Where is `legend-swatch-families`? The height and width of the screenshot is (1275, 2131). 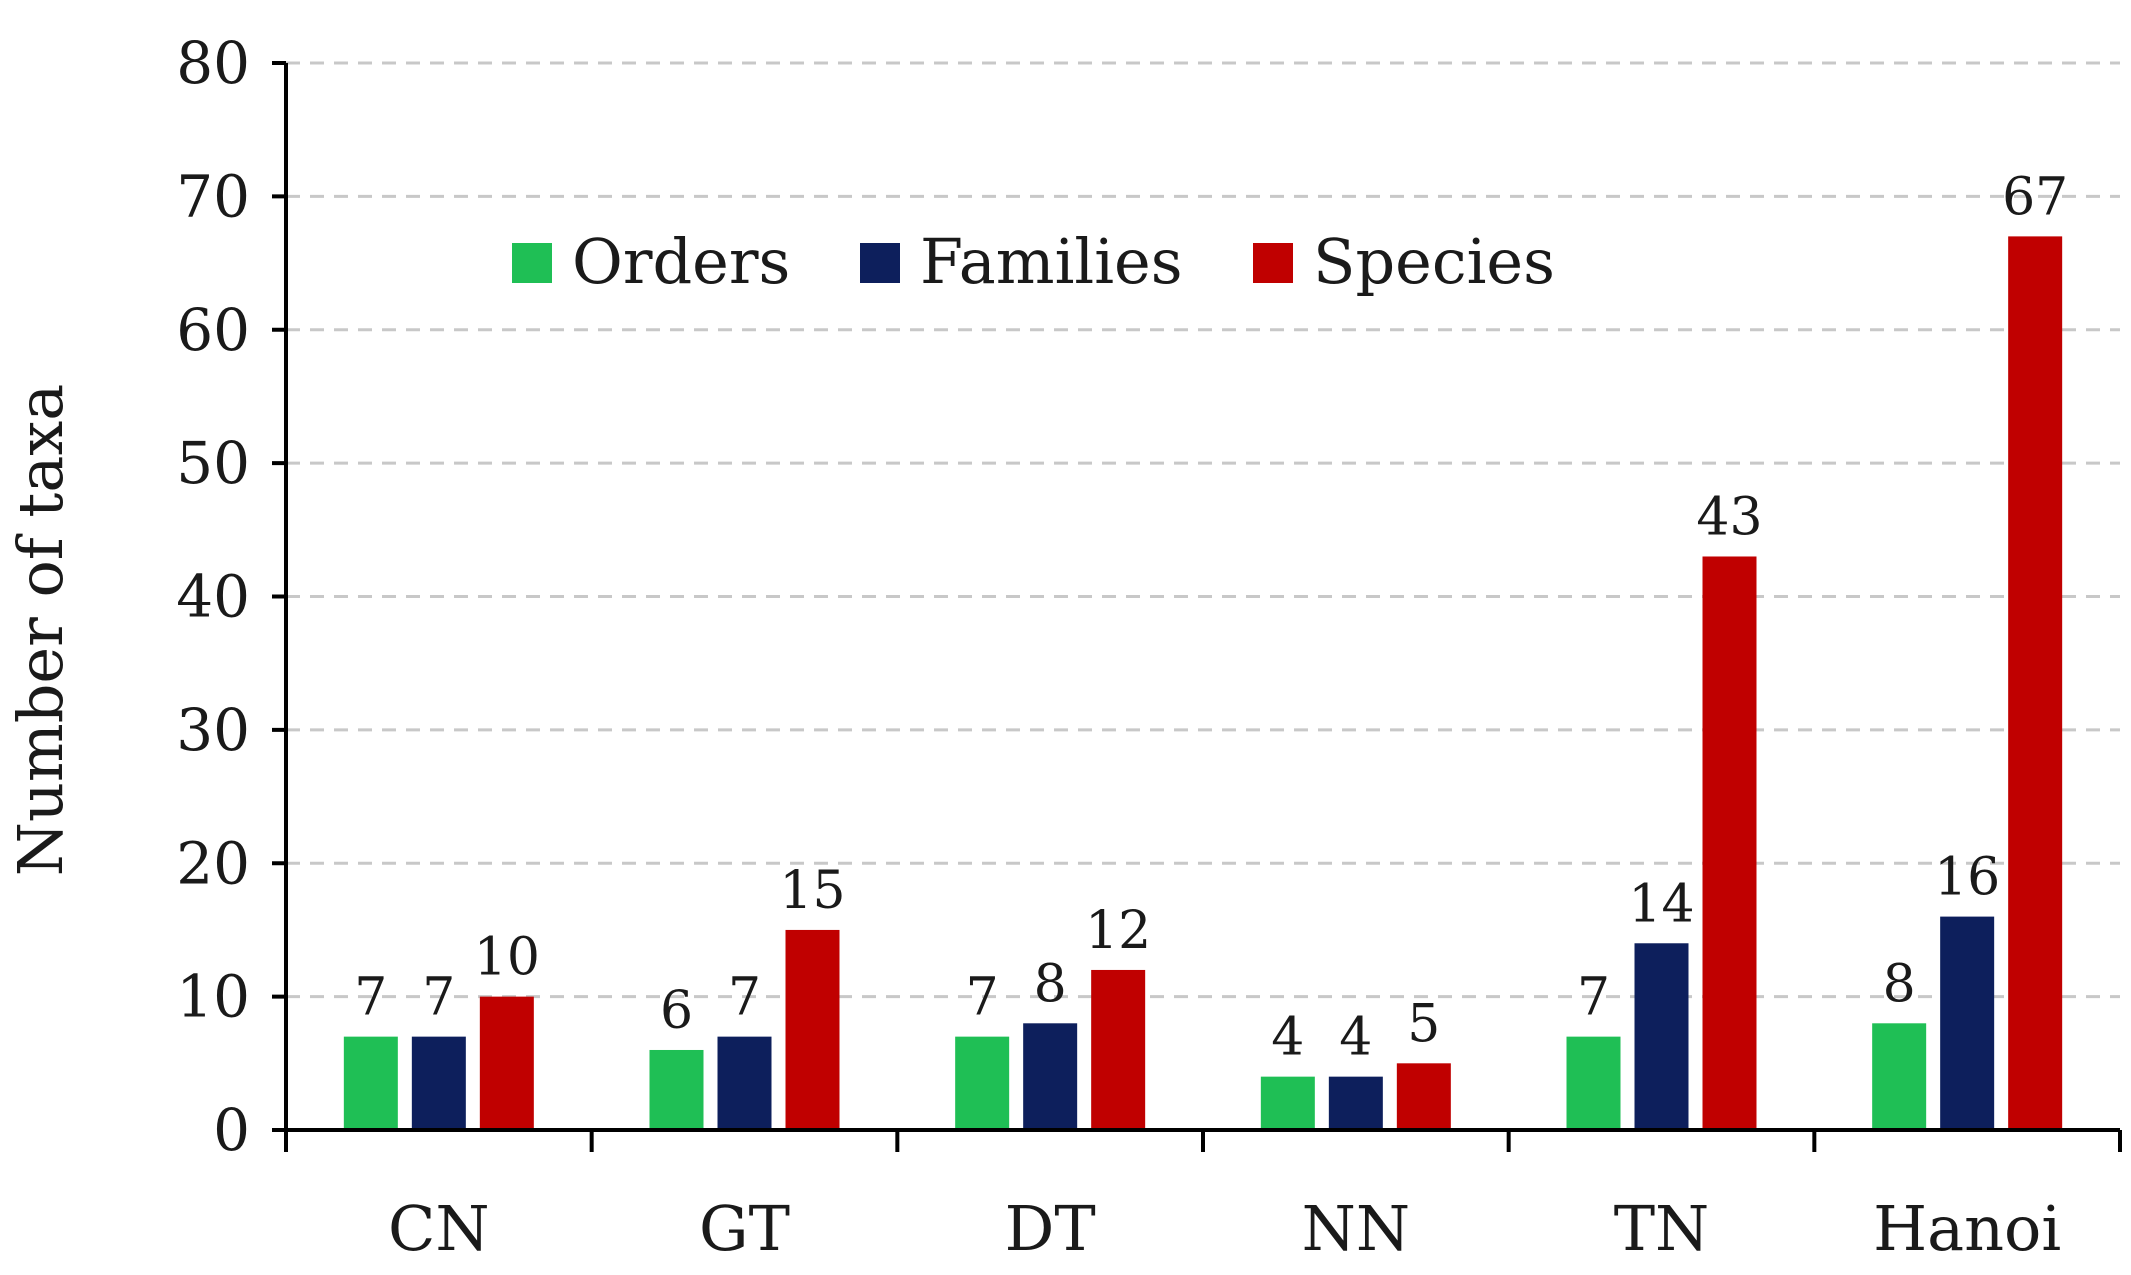 legend-swatch-families is located at coordinates (880, 263).